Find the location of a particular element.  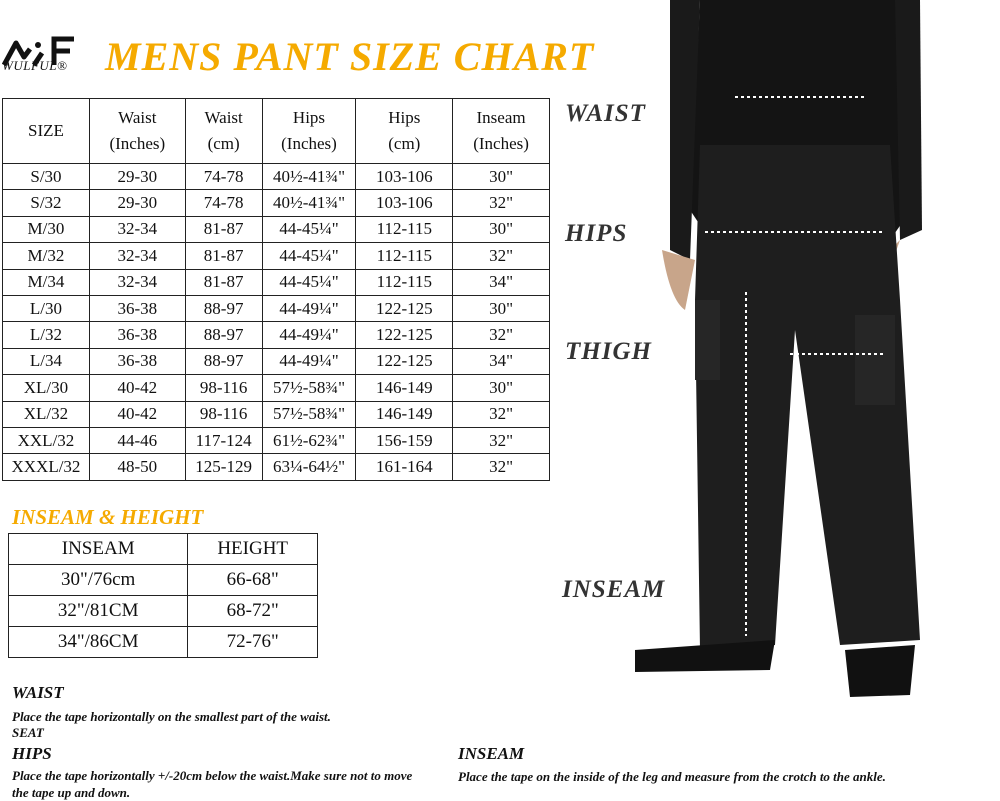

label-thigh: THIGH is located at coordinates (608, 351).